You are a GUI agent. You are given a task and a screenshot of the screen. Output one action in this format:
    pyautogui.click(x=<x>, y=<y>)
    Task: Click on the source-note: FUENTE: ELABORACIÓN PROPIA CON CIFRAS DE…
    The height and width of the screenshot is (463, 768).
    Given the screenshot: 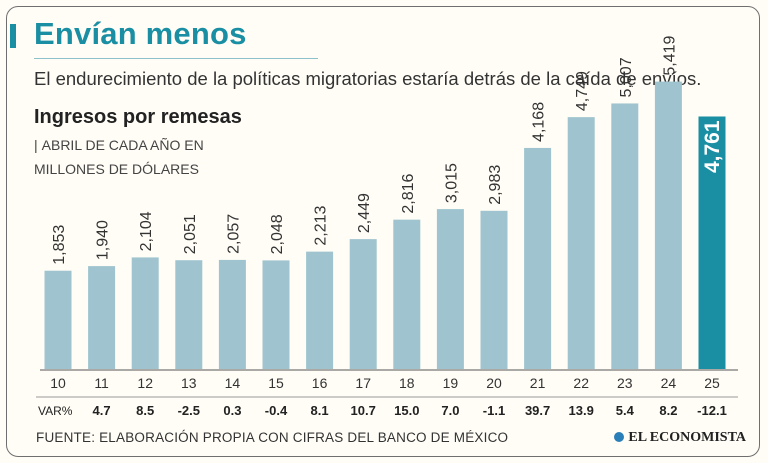 What is the action you would take?
    pyautogui.click(x=272, y=437)
    